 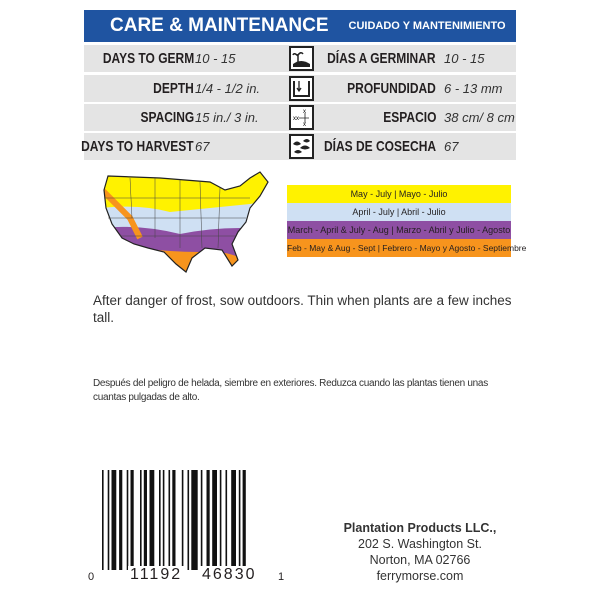 What do you see at coordinates (186, 222) in the screenshot?
I see `planting-zone-map` at bounding box center [186, 222].